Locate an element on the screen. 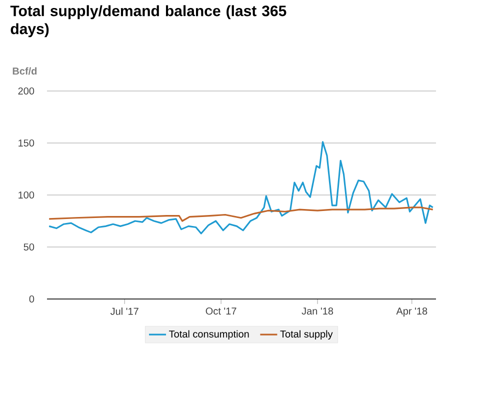  legend-label: Total consumption is located at coordinates (209, 335).